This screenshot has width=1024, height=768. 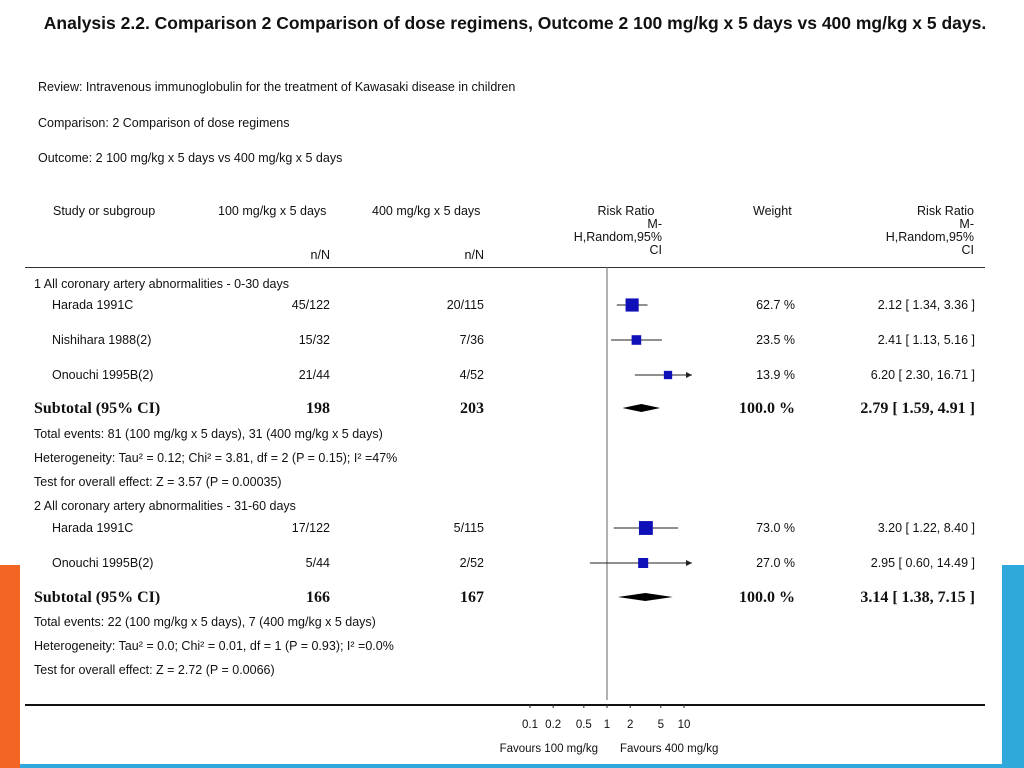 What do you see at coordinates (549, 749) in the screenshot?
I see `favours-left-label: Favours 100 mg/kg` at bounding box center [549, 749].